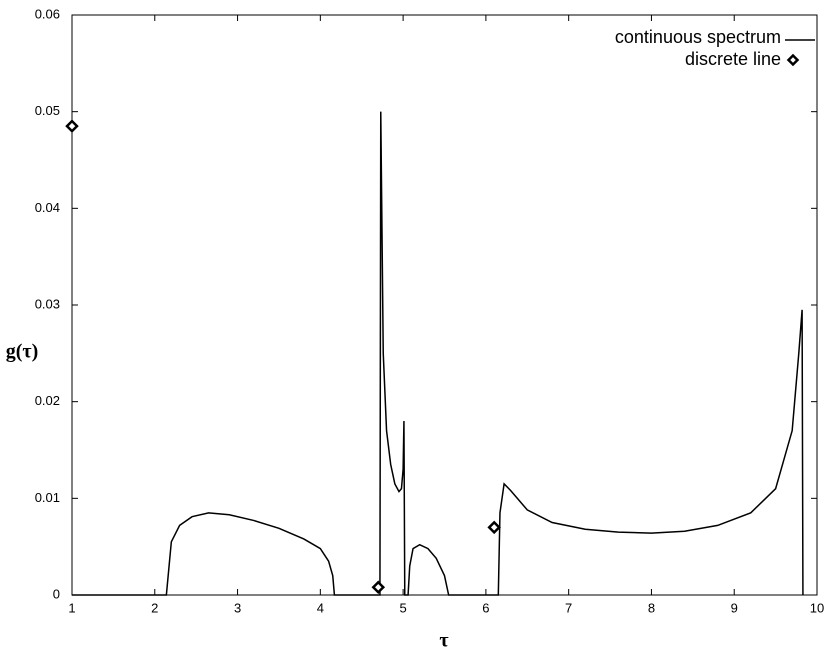 This screenshot has height=657, width=829. Describe the element at coordinates (568, 607) in the screenshot. I see `x-tick-label: 7` at that location.